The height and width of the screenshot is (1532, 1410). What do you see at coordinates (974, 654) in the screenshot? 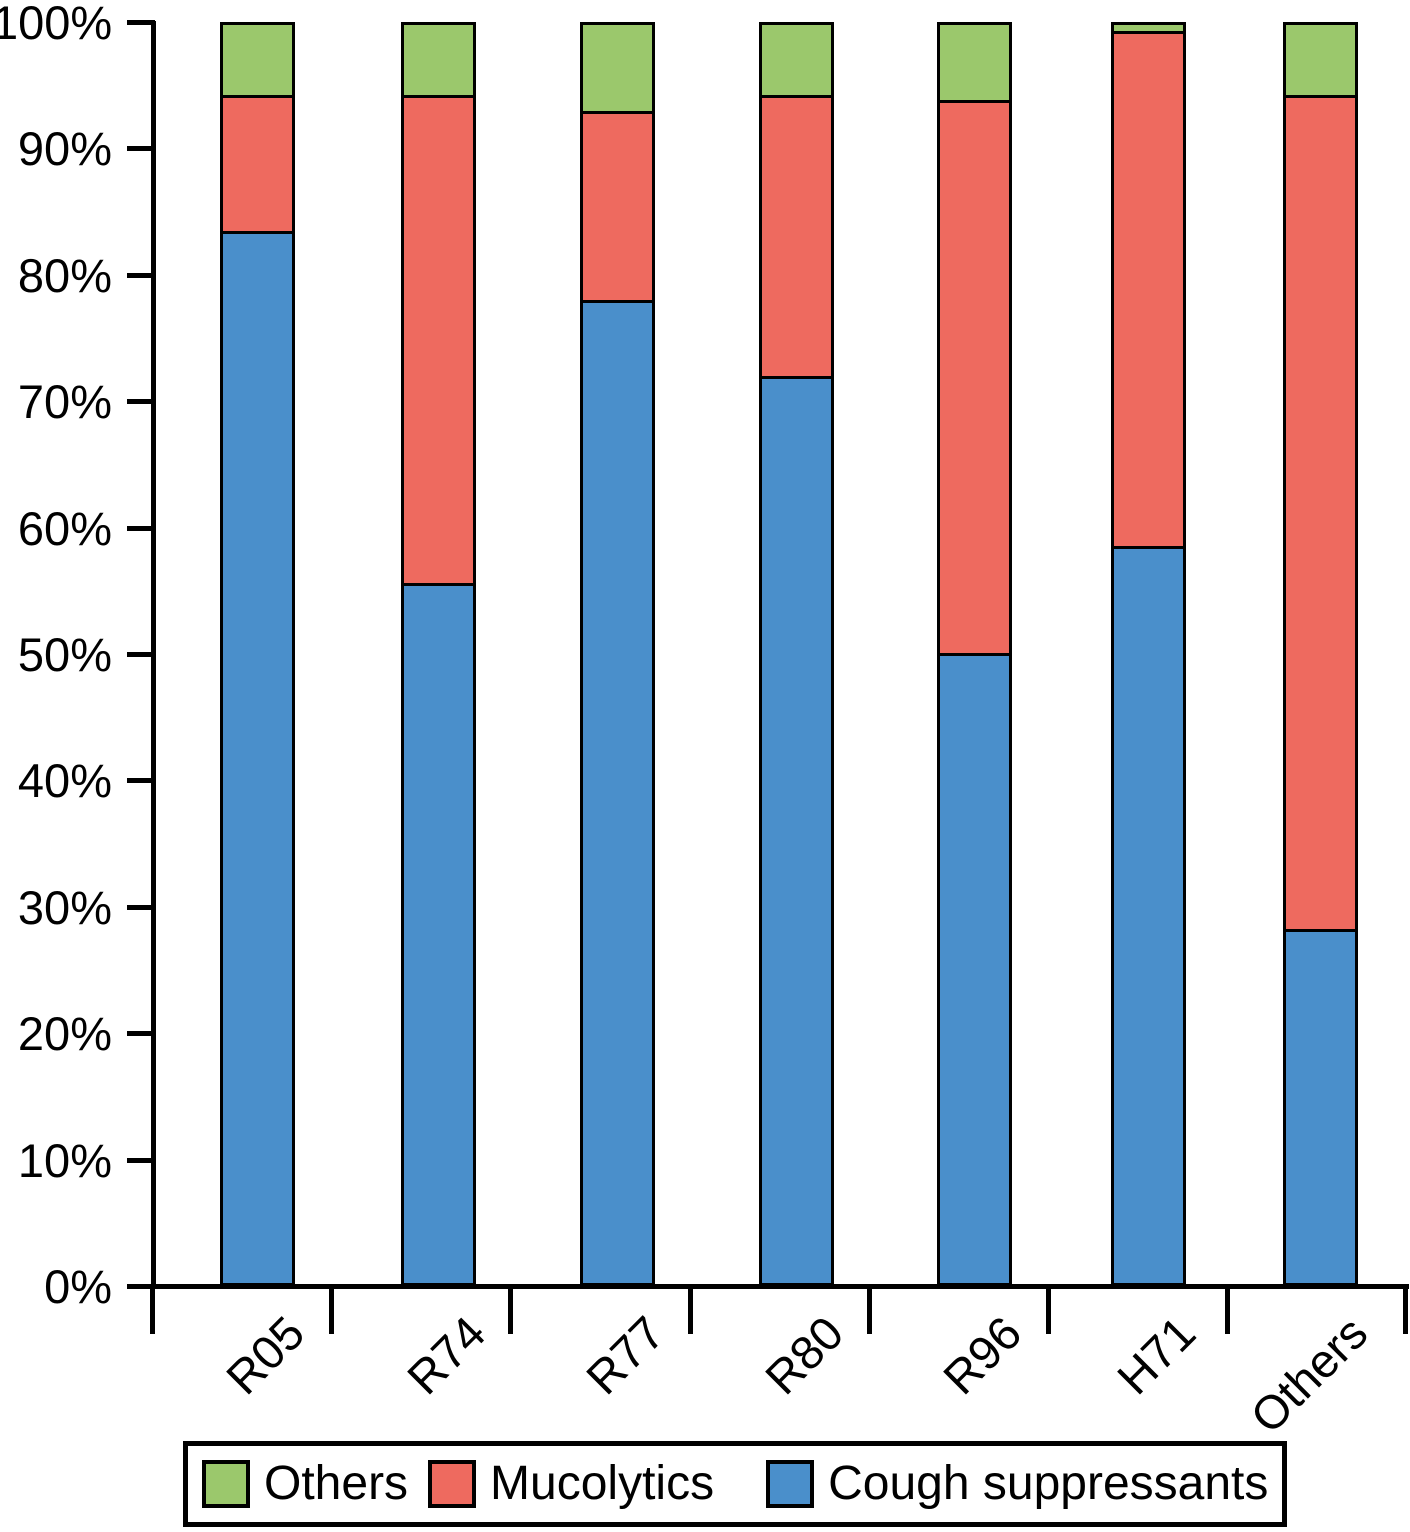
I see `bar-r96` at bounding box center [974, 654].